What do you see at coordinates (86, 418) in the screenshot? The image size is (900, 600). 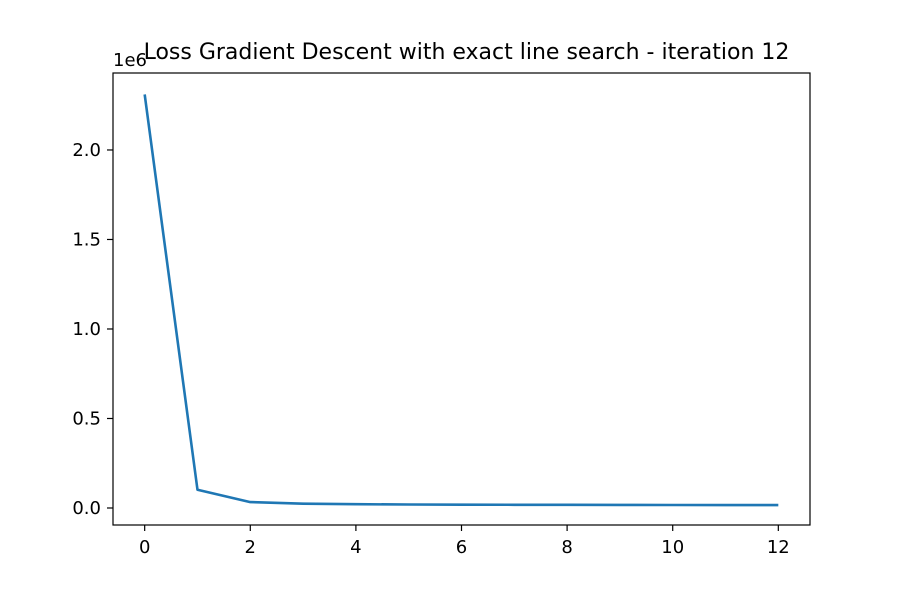 I see `y-tick-label: 0.5` at bounding box center [86, 418].